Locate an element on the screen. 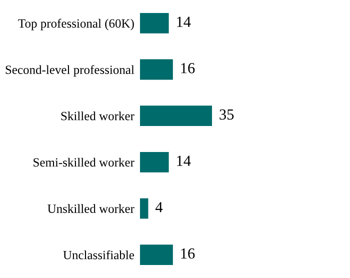 The image size is (350, 278). data-label: 35 is located at coordinates (227, 114).